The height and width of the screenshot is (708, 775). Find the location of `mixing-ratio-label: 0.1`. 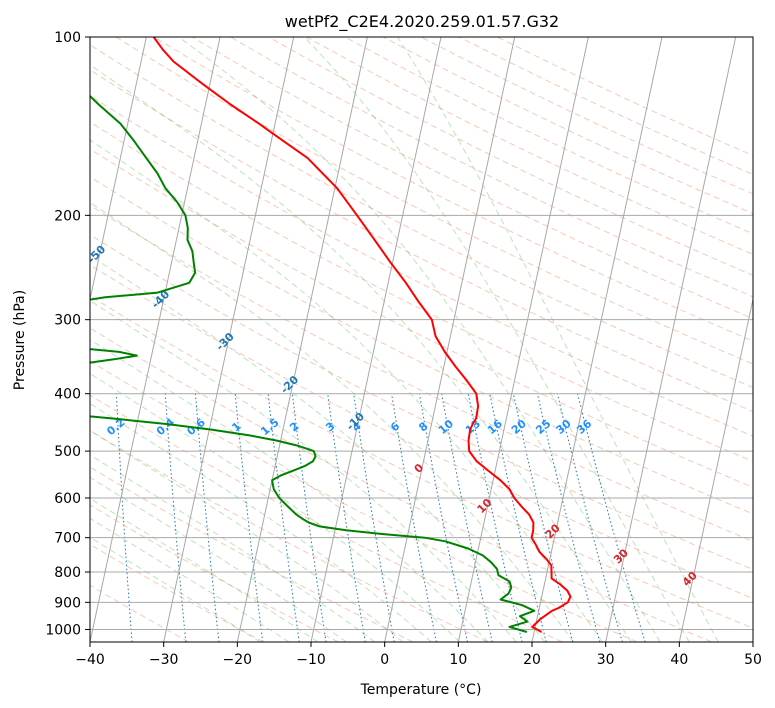

mixing-ratio-label: 0.1 is located at coordinates (69, 427).